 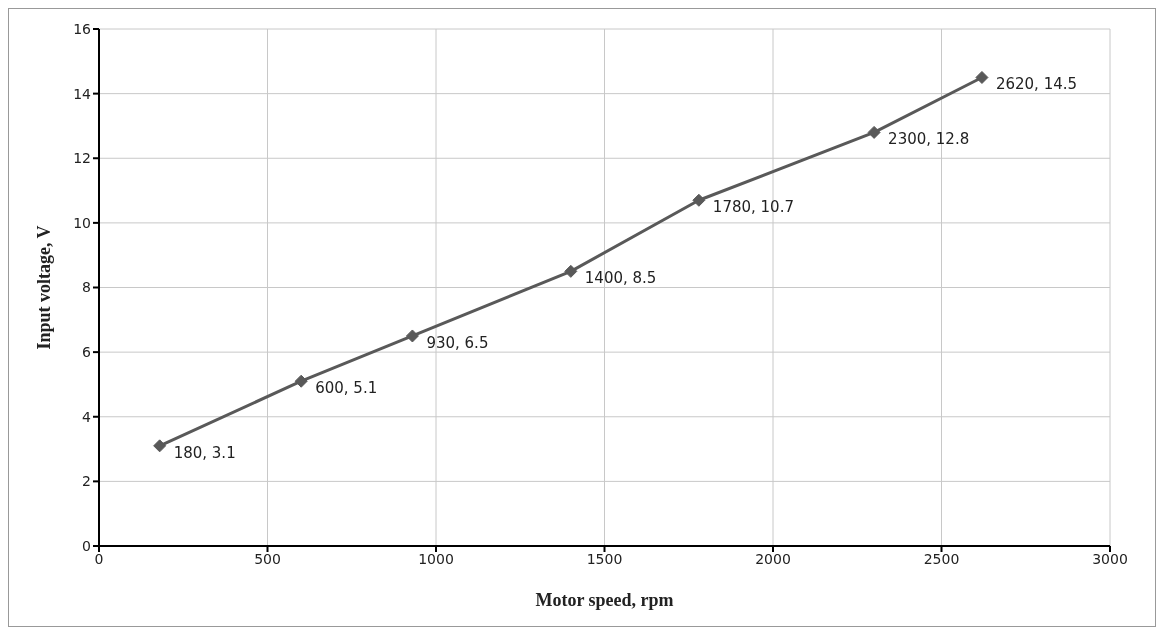 What do you see at coordinates (44, 287) in the screenshot?
I see `y-axis-title: Input voltage, V` at bounding box center [44, 287].